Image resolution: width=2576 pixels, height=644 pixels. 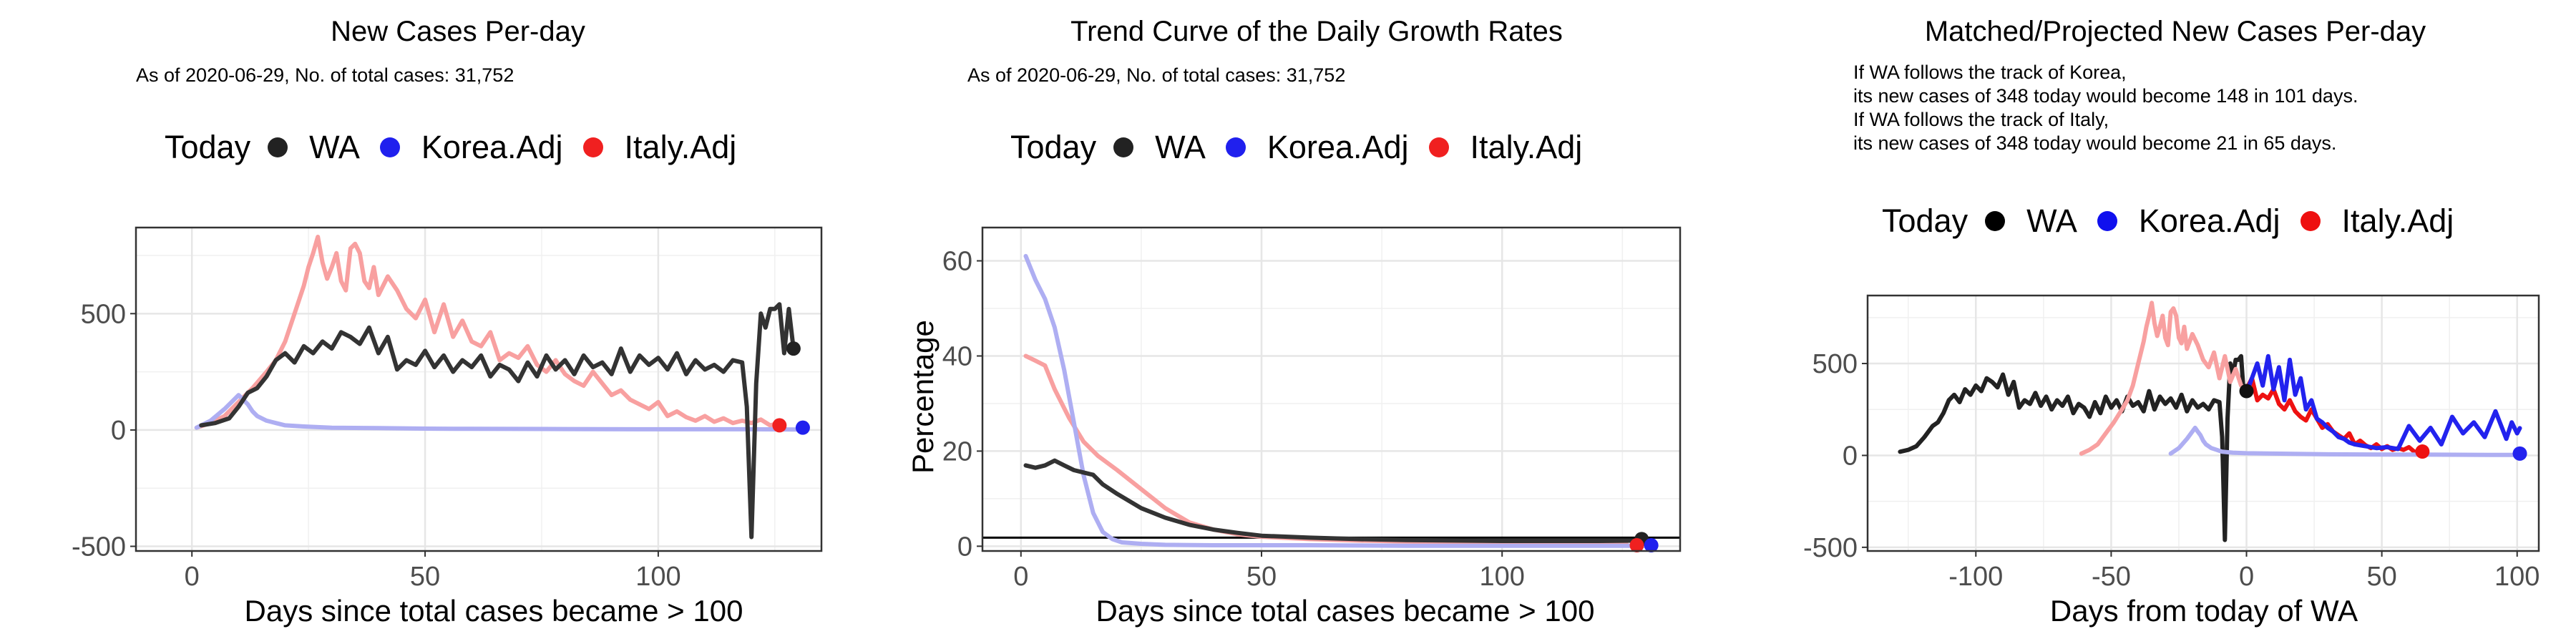 I want to click on x-tick-label: -100, so click(x=1975, y=577).